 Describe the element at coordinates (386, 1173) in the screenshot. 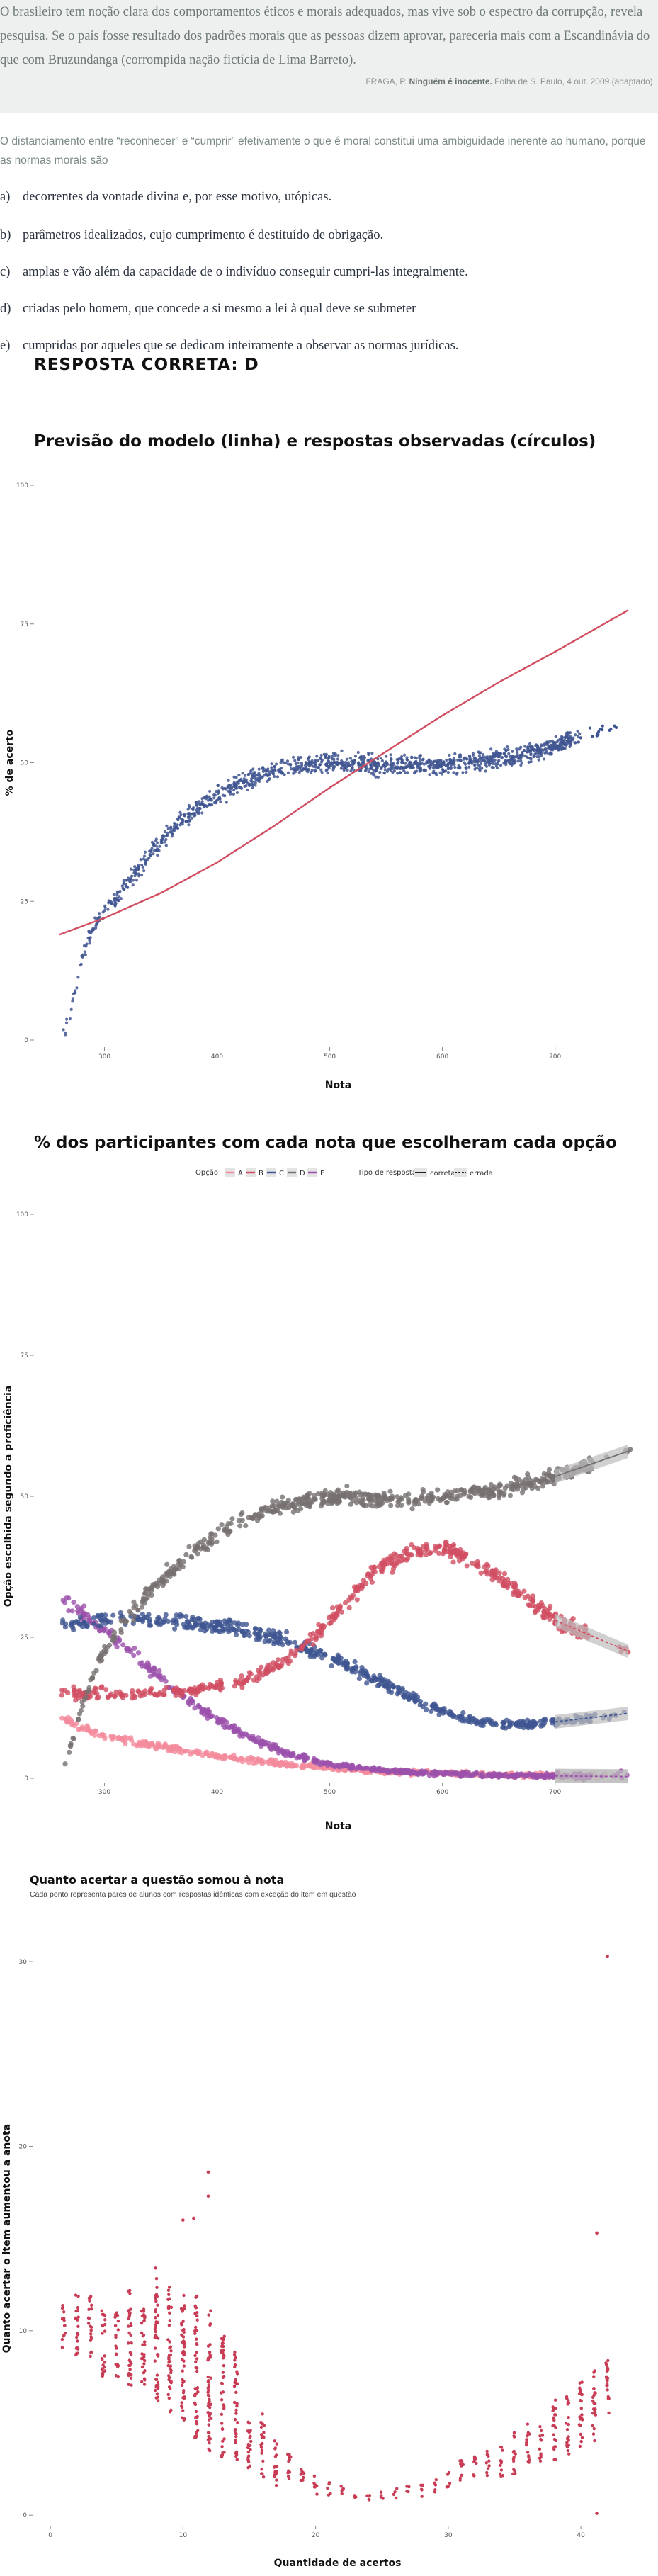

I see `legend-type-title: Tipo de resposta` at that location.